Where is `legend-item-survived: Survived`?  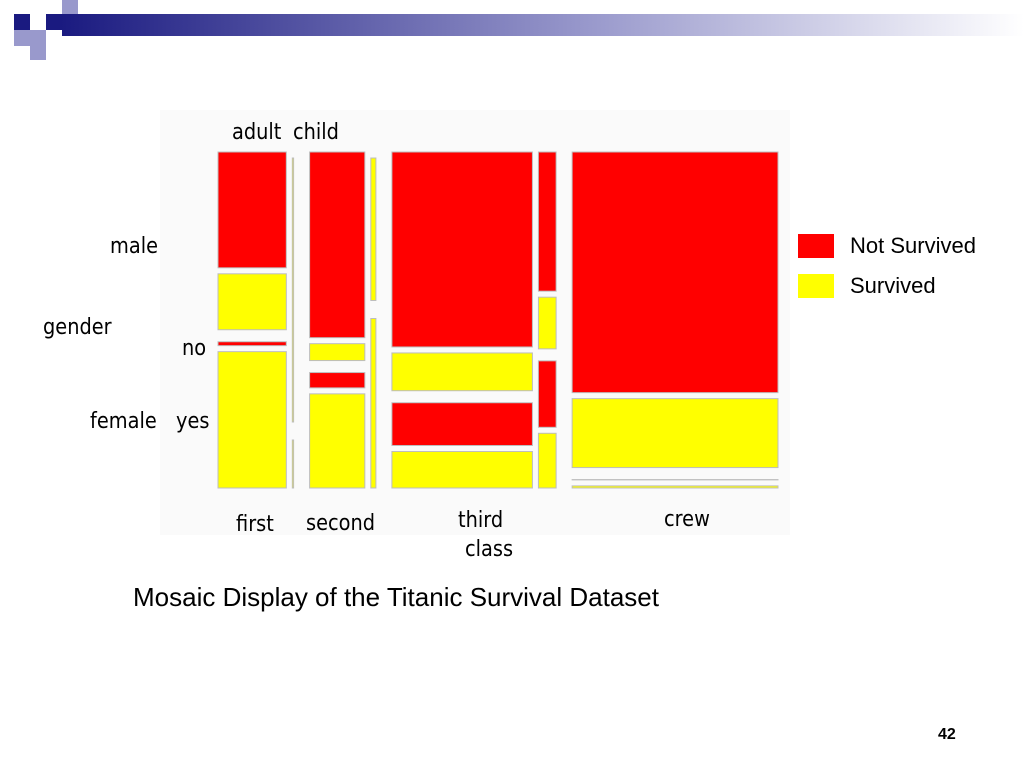 legend-item-survived: Survived is located at coordinates (867, 286).